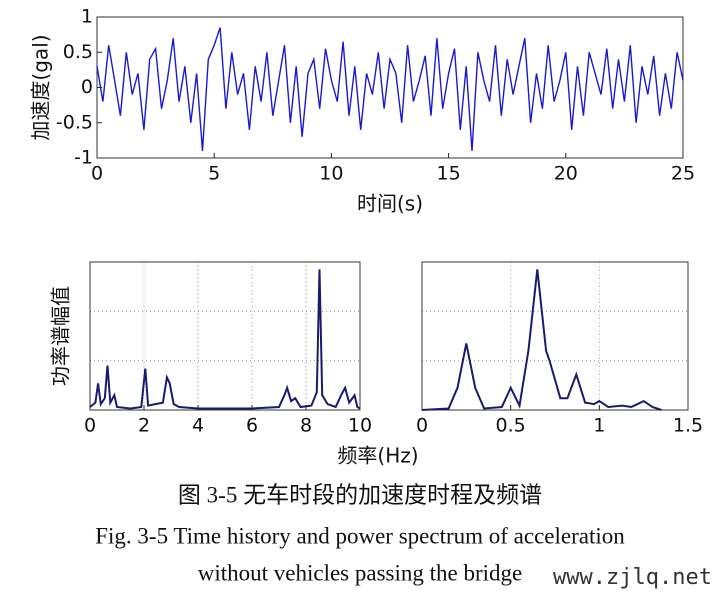 The height and width of the screenshot is (593, 720). Describe the element at coordinates (198, 426) in the screenshot. I see `x-tick-label: 4` at that location.